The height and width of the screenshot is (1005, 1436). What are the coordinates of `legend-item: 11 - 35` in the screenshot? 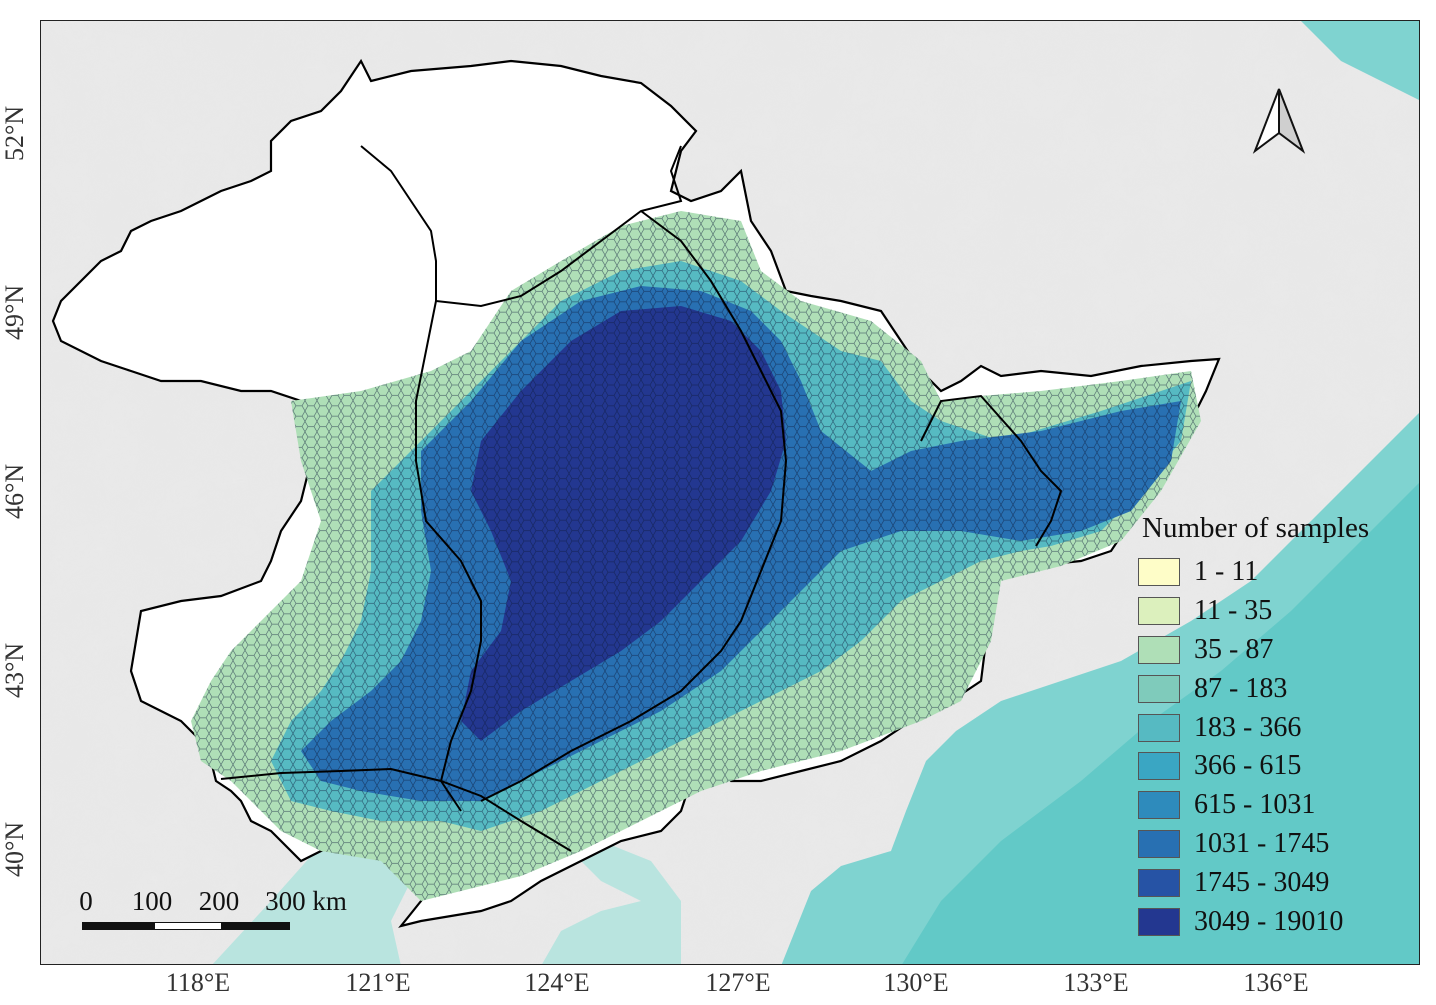 It's located at (1273, 611).